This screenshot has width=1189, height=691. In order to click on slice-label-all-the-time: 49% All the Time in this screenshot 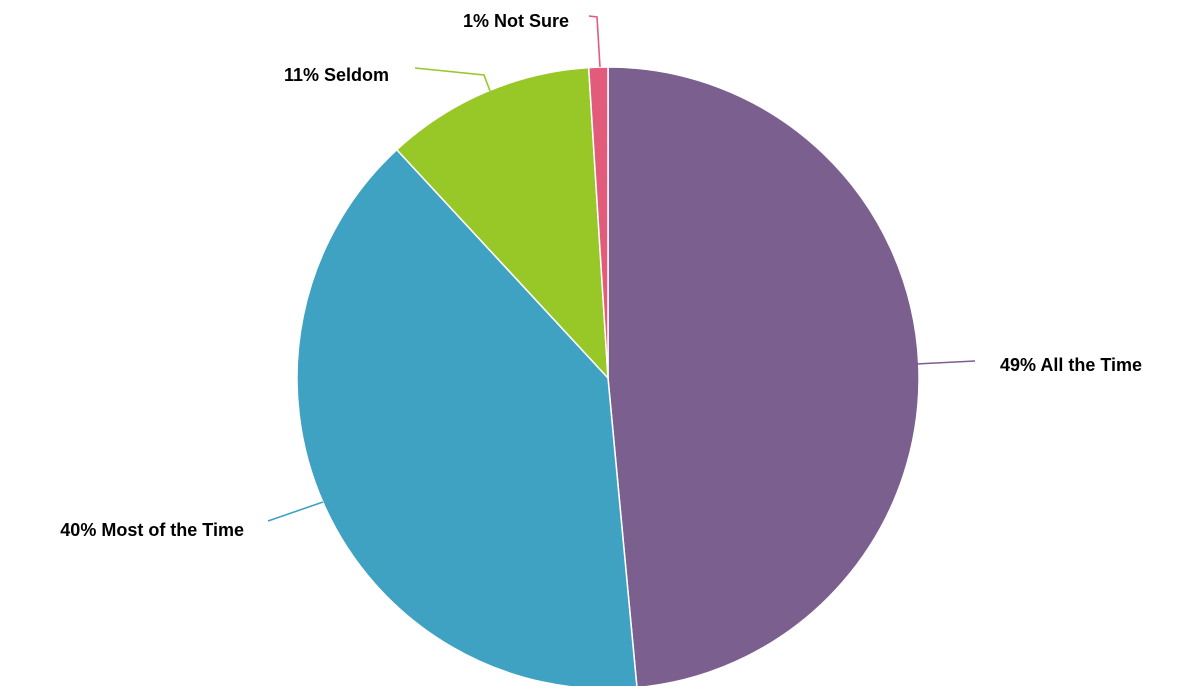, I will do `click(1071, 365)`.